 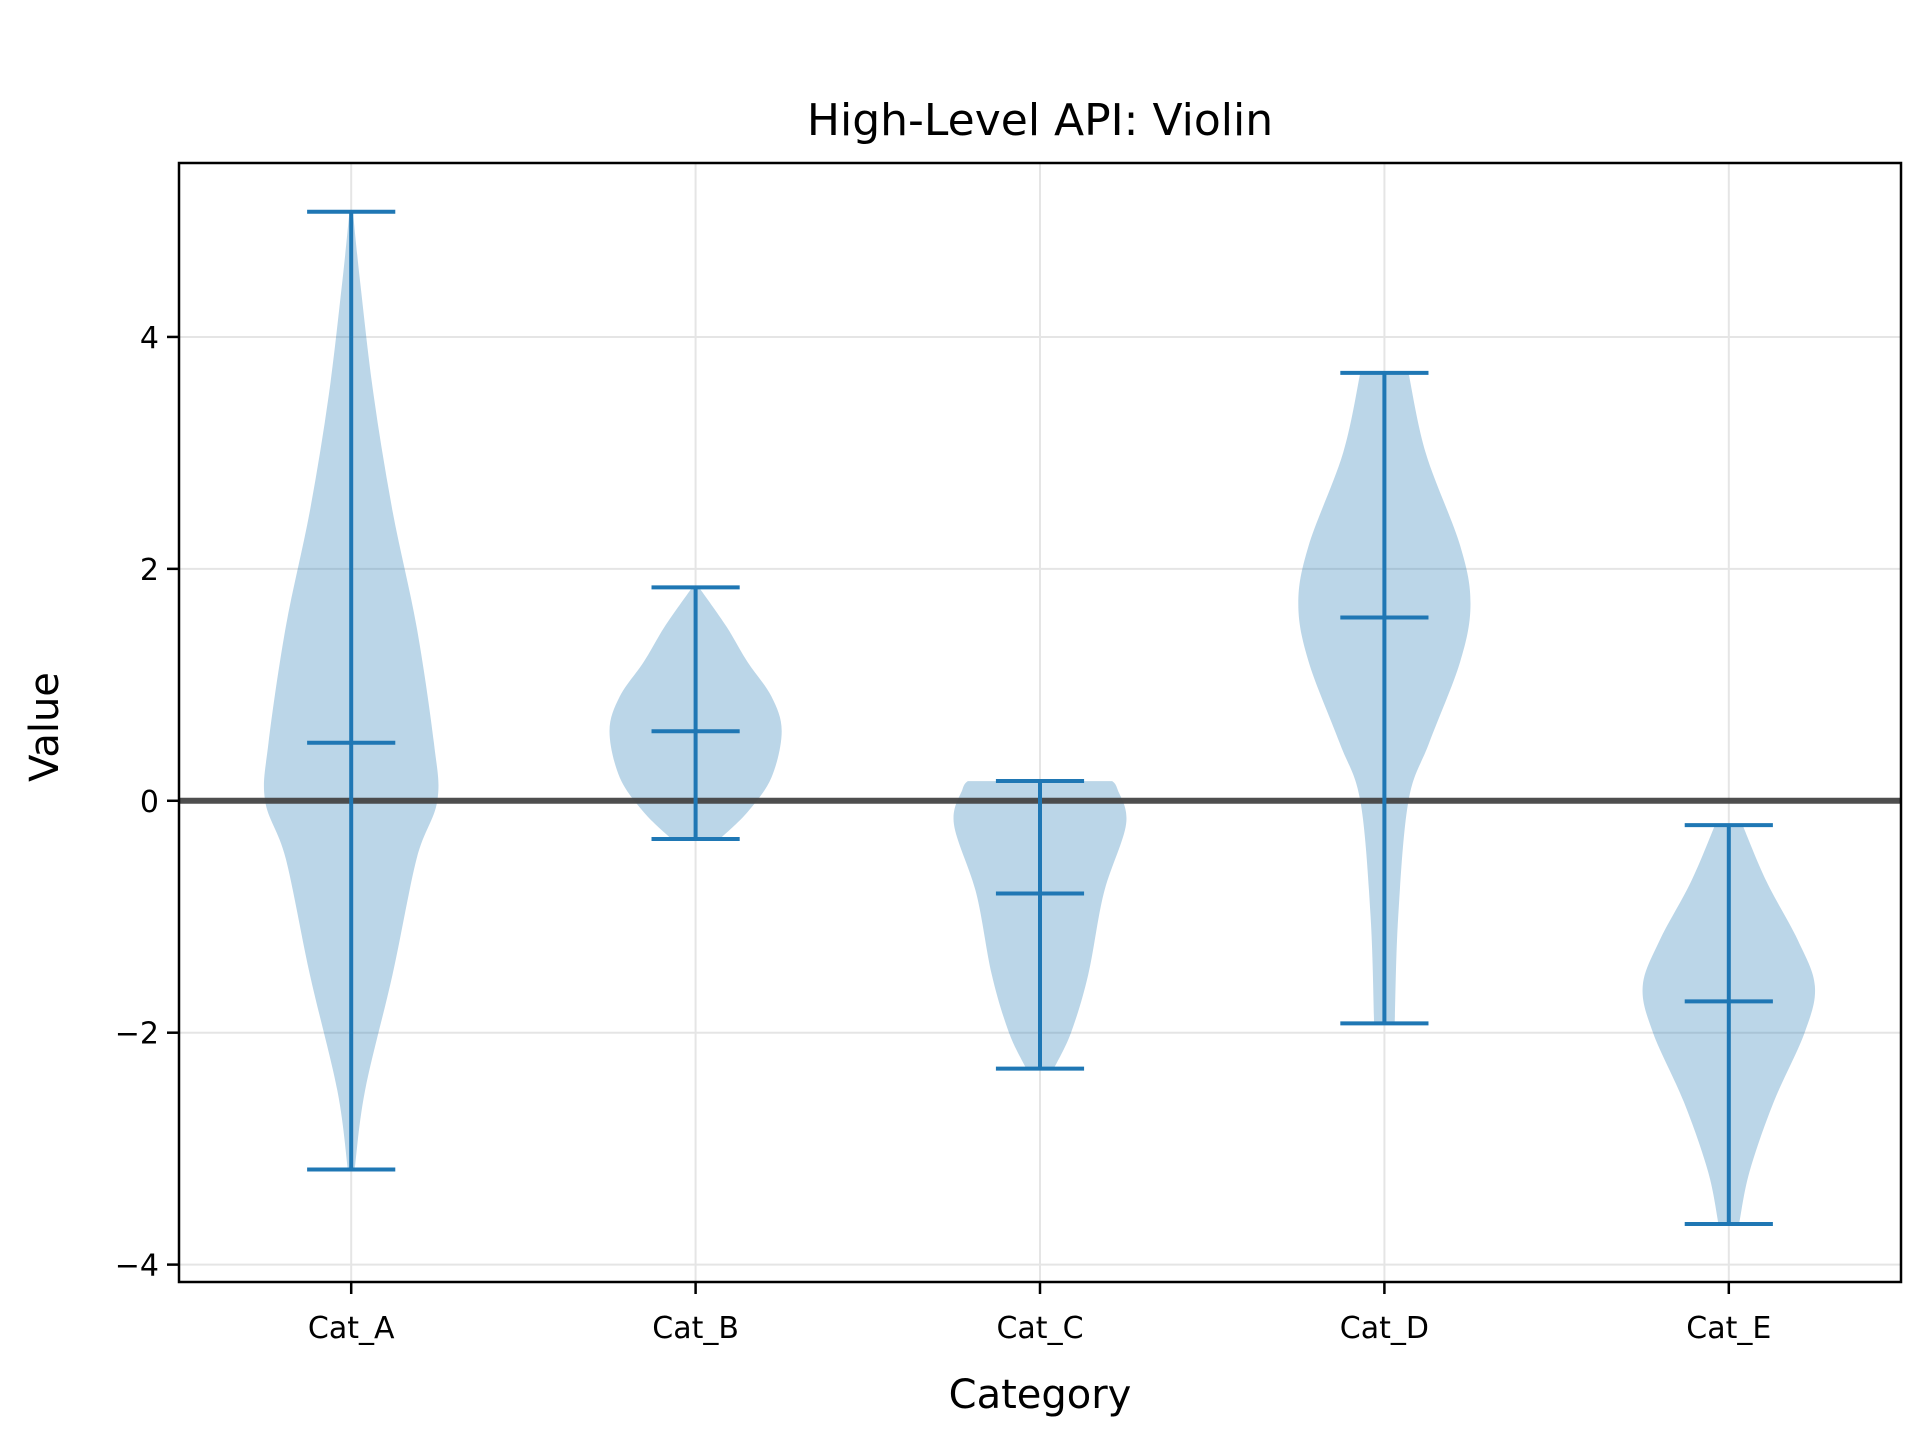 I want to click on chart-title: High-Level API: Violin, so click(x=1040, y=120).